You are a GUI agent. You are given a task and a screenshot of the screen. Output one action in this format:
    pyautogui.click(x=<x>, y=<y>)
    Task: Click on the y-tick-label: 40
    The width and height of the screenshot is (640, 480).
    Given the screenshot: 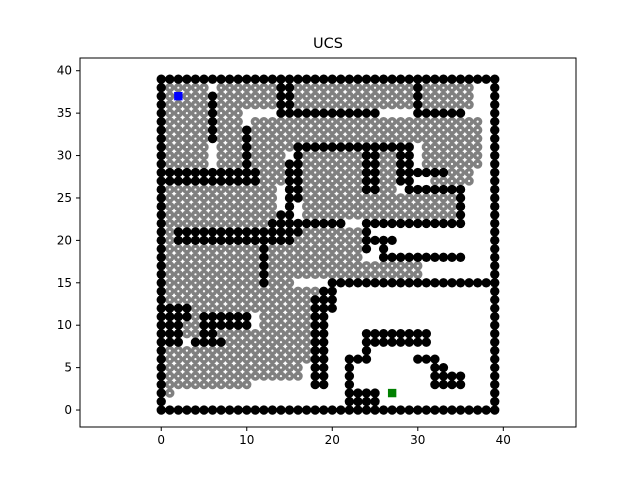 What is the action you would take?
    pyautogui.click(x=64, y=71)
    